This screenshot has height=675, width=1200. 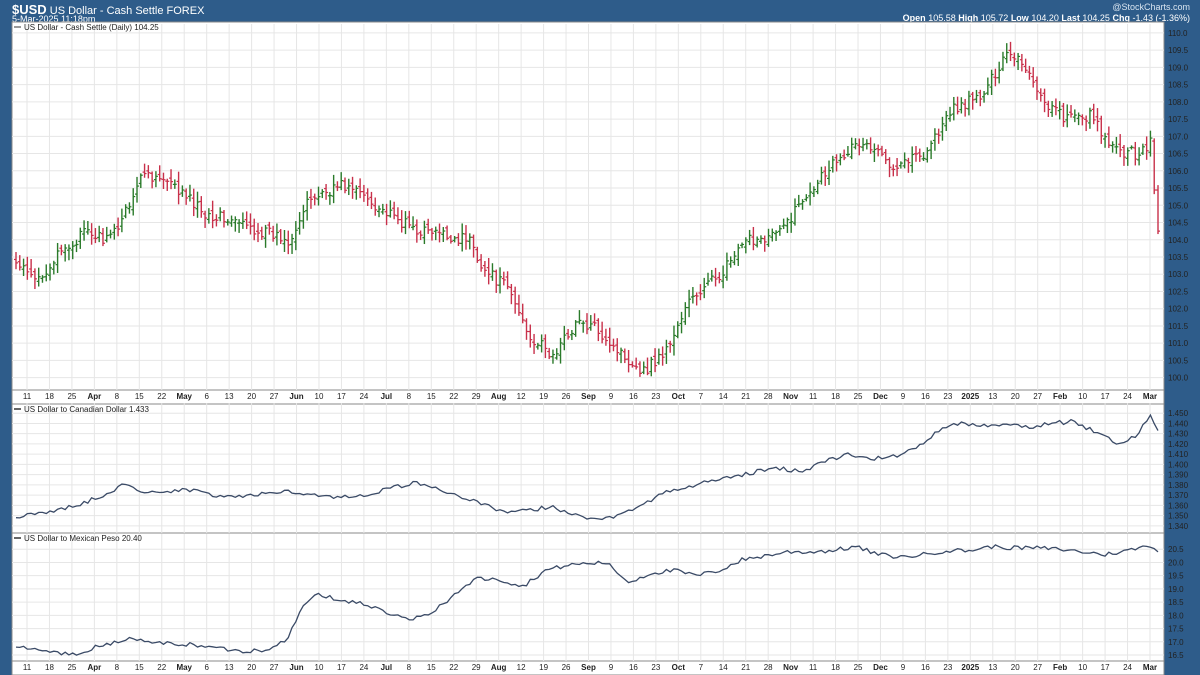 What do you see at coordinates (1178, 136) in the screenshot?
I see `y-tick-label: 107.0` at bounding box center [1178, 136].